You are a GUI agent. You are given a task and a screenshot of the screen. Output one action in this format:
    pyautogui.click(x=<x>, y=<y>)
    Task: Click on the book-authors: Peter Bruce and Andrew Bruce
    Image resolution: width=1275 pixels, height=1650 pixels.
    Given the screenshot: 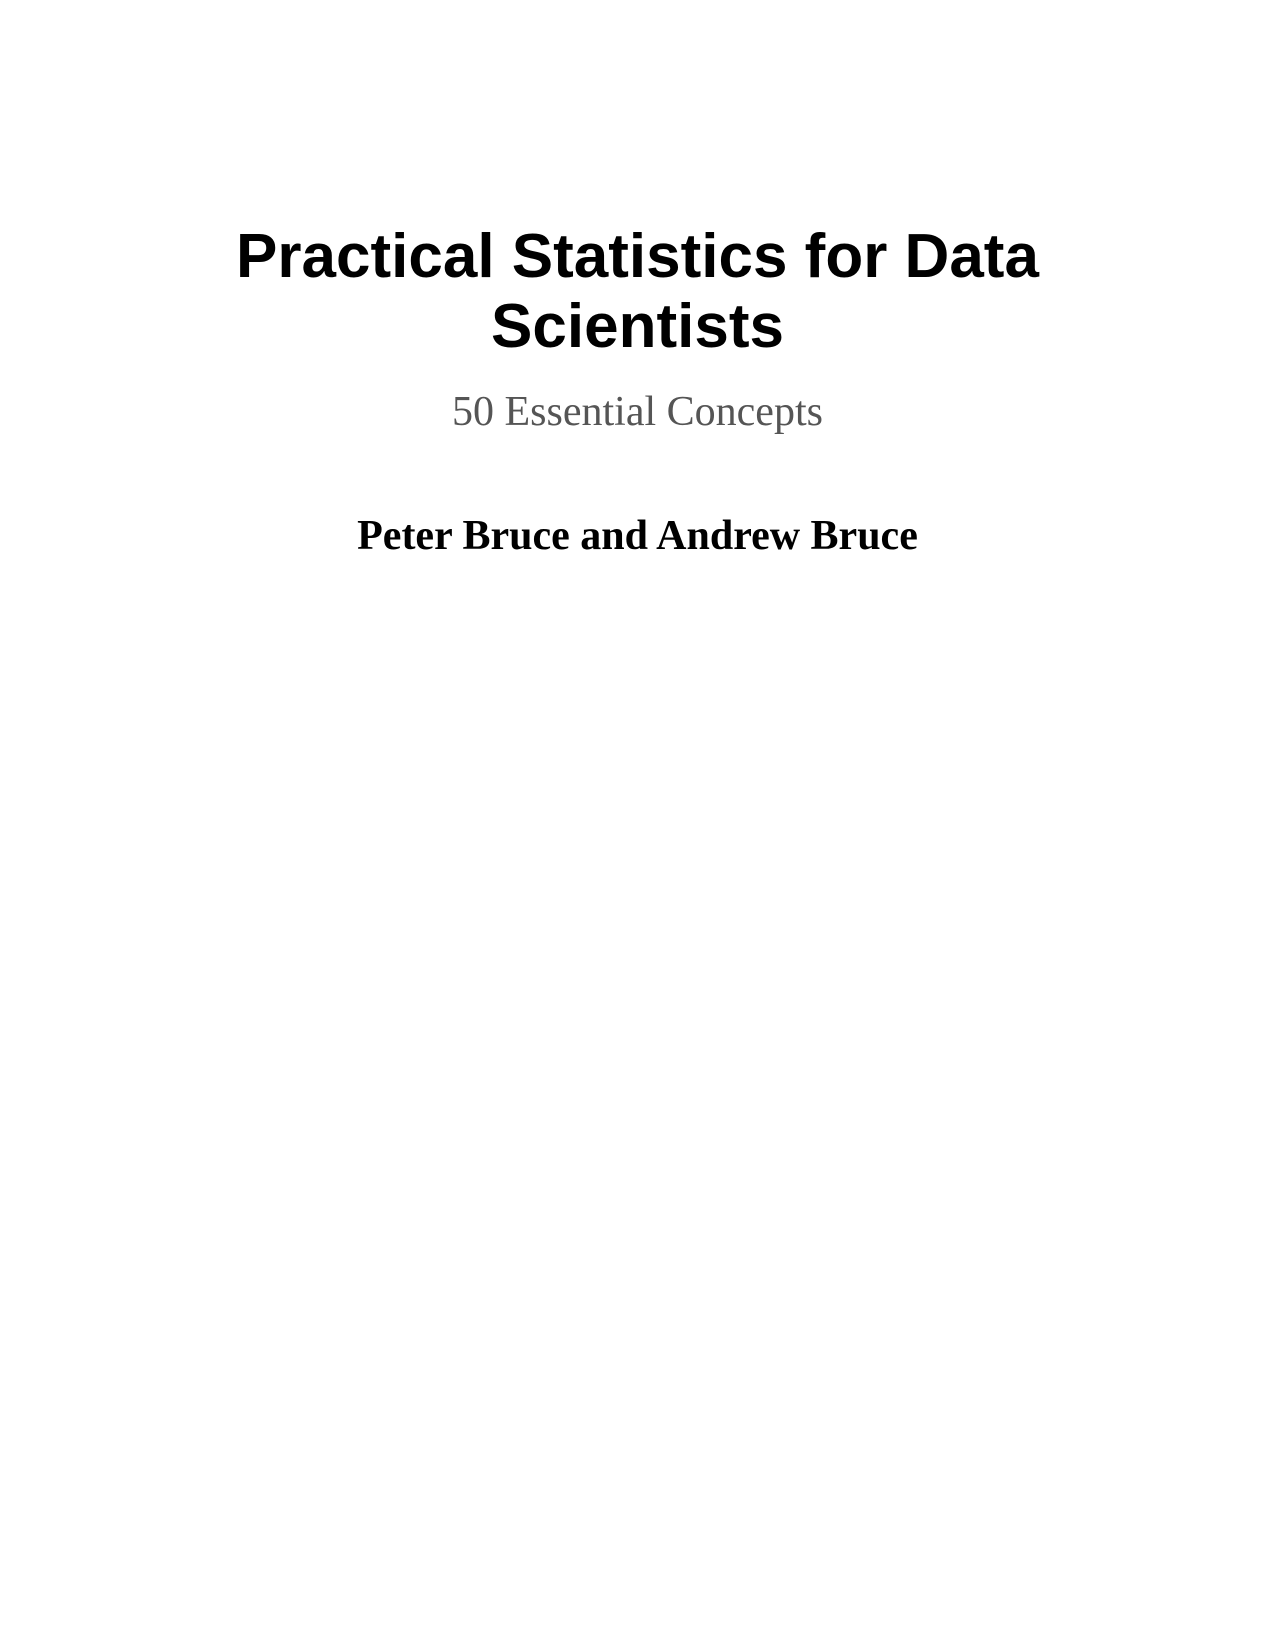 What is the action you would take?
    pyautogui.click(x=637, y=536)
    